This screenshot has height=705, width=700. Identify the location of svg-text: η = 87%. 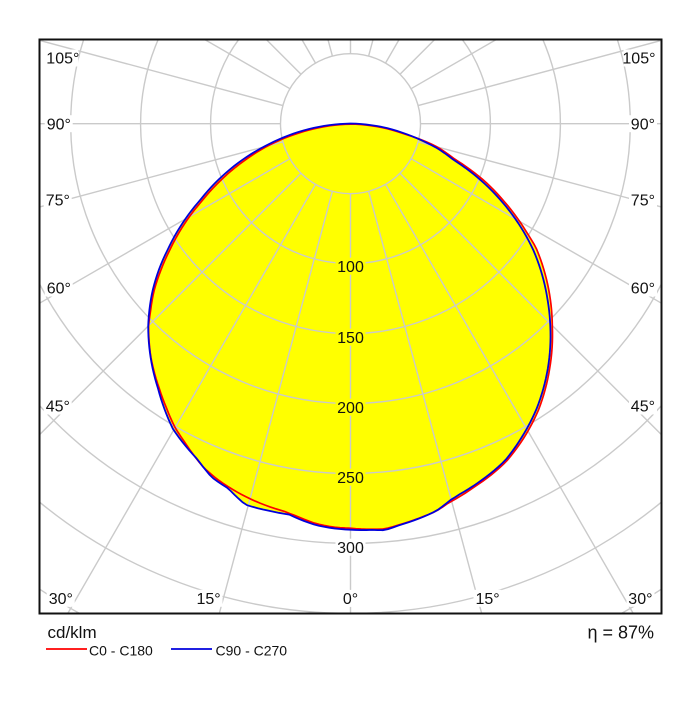
(620, 632).